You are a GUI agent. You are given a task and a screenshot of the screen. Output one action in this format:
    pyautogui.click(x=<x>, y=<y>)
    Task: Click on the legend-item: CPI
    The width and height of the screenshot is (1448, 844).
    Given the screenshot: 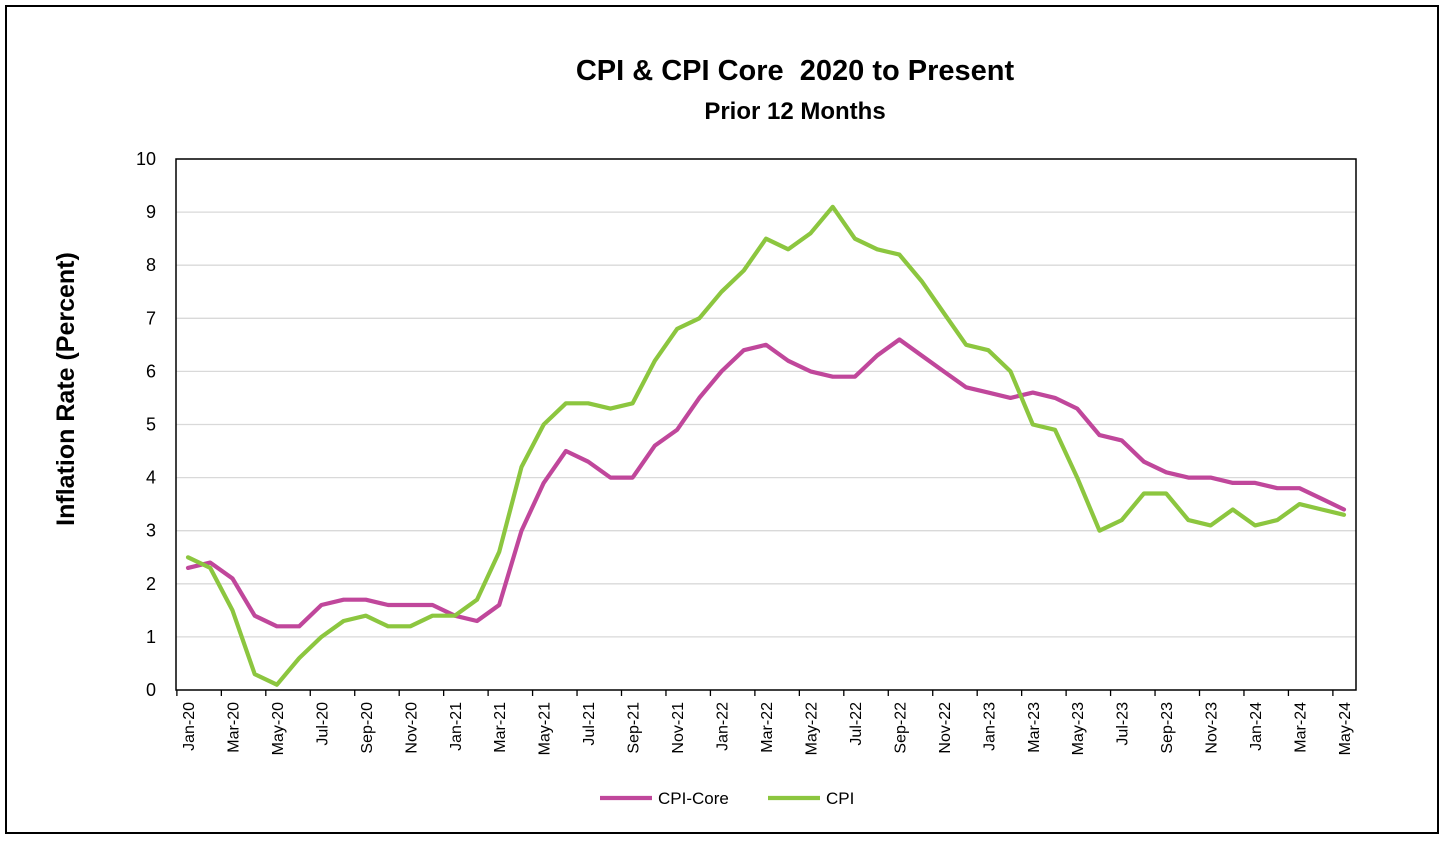 What is the action you would take?
    pyautogui.click(x=811, y=798)
    